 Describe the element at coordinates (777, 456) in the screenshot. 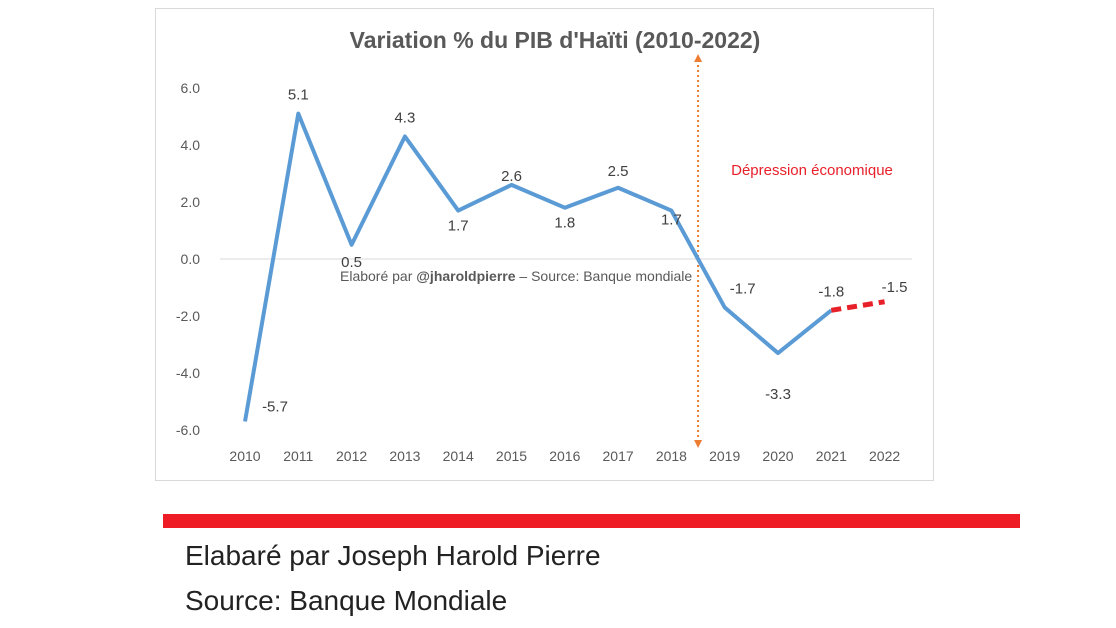

I see `x-tick-label: 2020` at that location.